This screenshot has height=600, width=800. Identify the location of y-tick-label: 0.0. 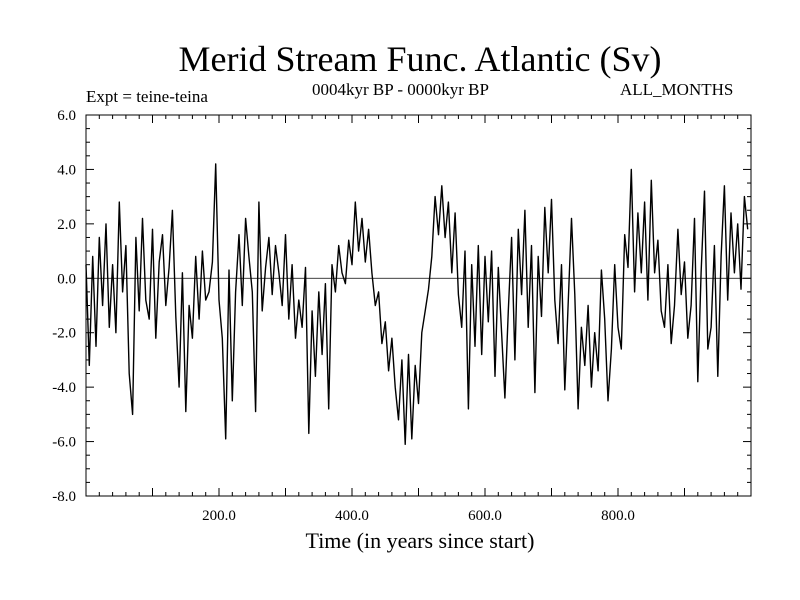
(66, 279).